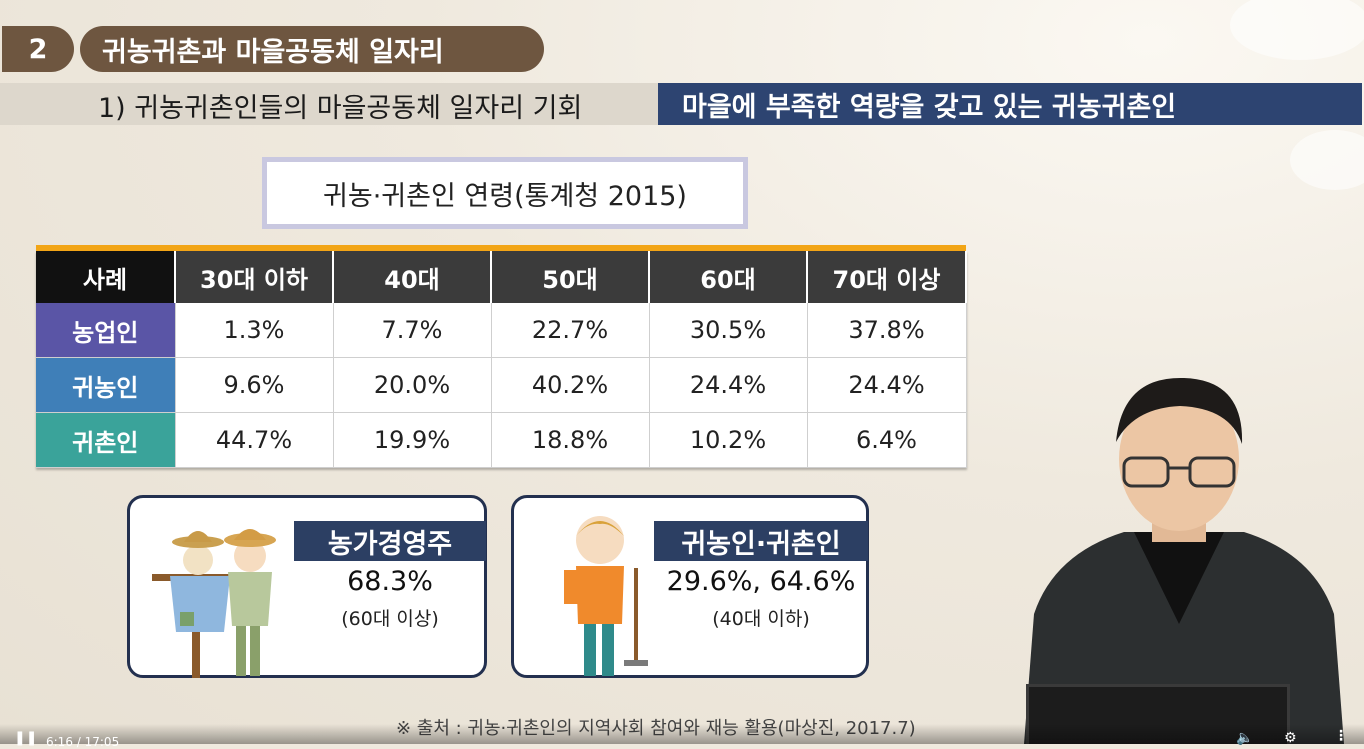 Image resolution: width=1364 pixels, height=749 pixels. What do you see at coordinates (1341, 736) in the screenshot?
I see `more-icon: ⋮` at bounding box center [1341, 736].